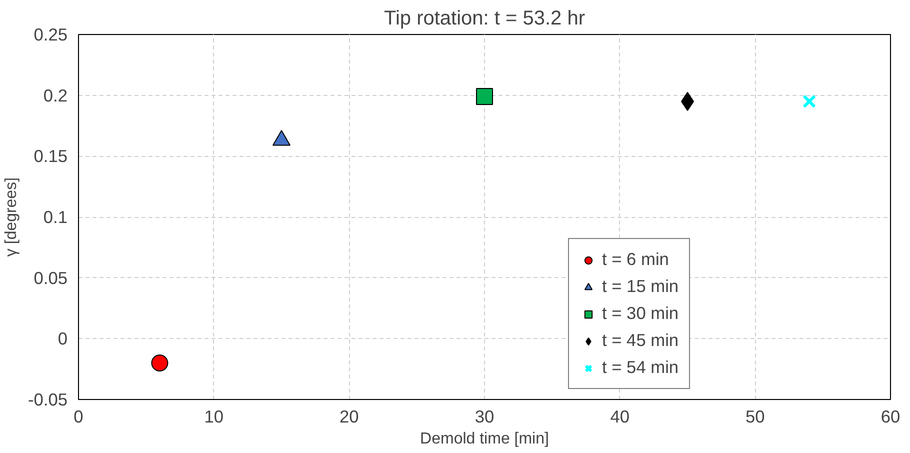 This screenshot has width=910, height=453. What do you see at coordinates (51, 278) in the screenshot?
I see `y-tick-label: 0.05` at bounding box center [51, 278].